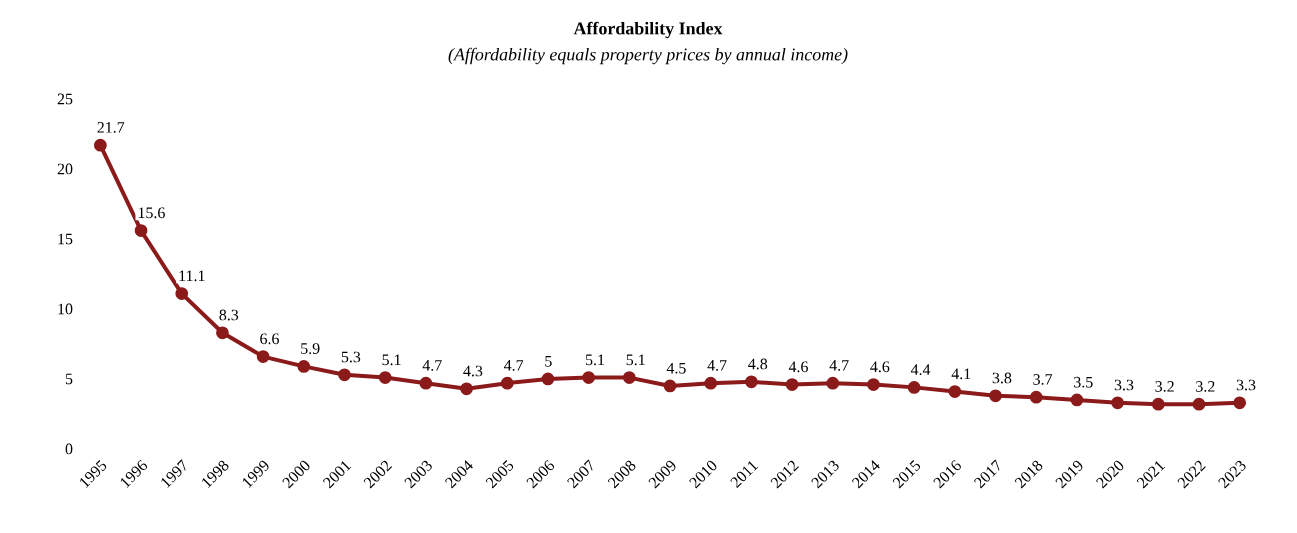 The image size is (1297, 533). I want to click on y-tick-label: 10, so click(65, 309).